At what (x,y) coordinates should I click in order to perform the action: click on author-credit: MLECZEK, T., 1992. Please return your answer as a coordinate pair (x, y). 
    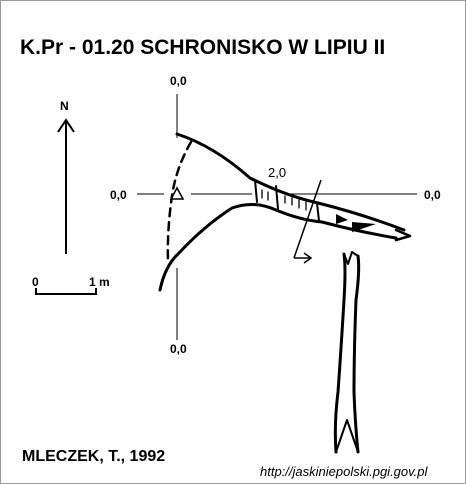
    Looking at the image, I should click on (93, 456).